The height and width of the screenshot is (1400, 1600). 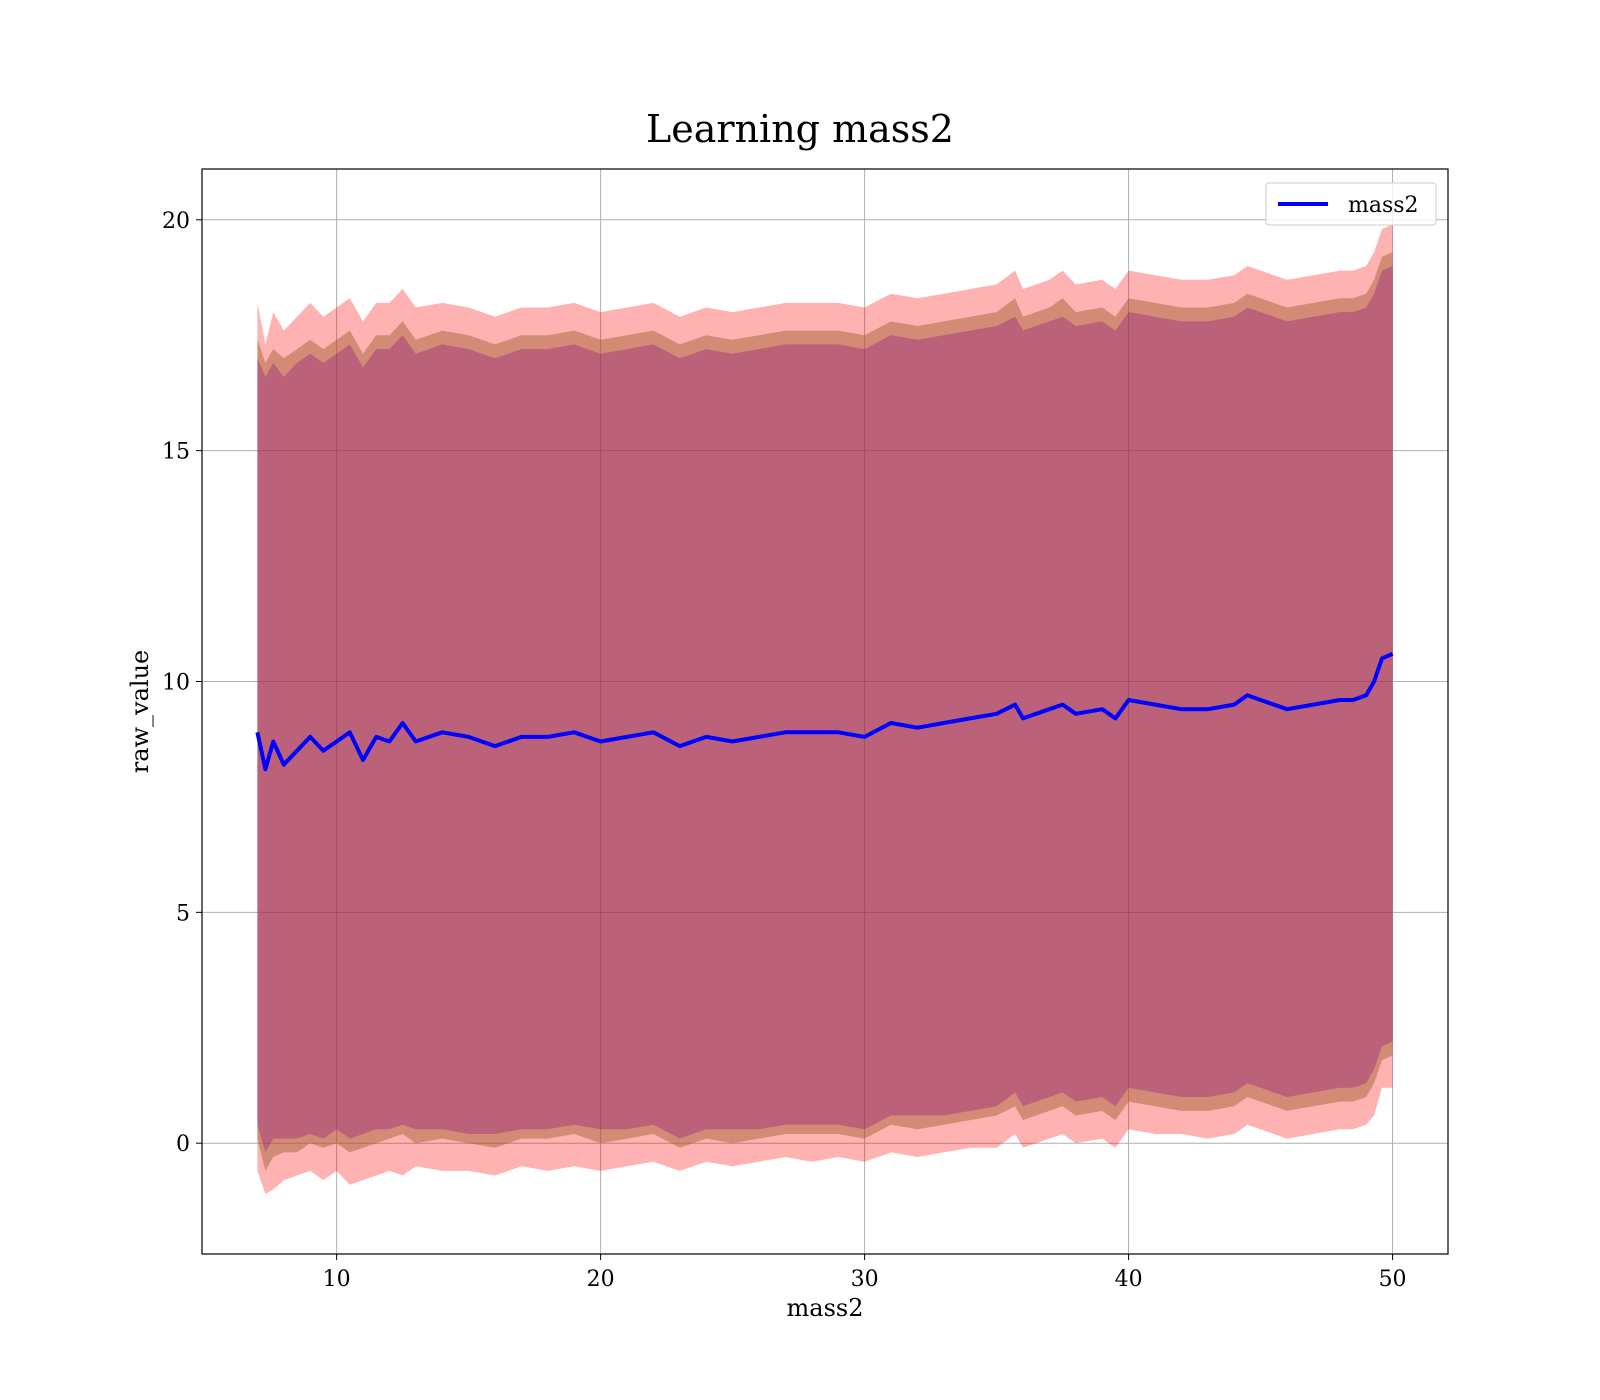 I want to click on chart-title: Learning mass2, so click(x=800, y=129).